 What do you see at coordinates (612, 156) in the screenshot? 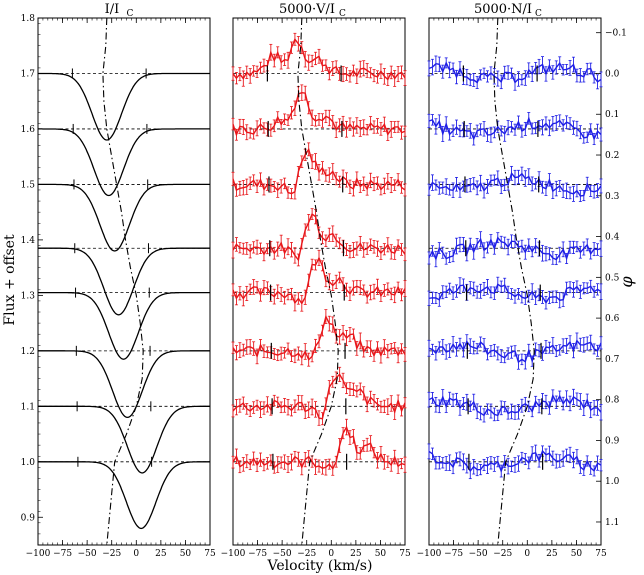
I see `right-y-tick-label: 0.2` at bounding box center [612, 156].